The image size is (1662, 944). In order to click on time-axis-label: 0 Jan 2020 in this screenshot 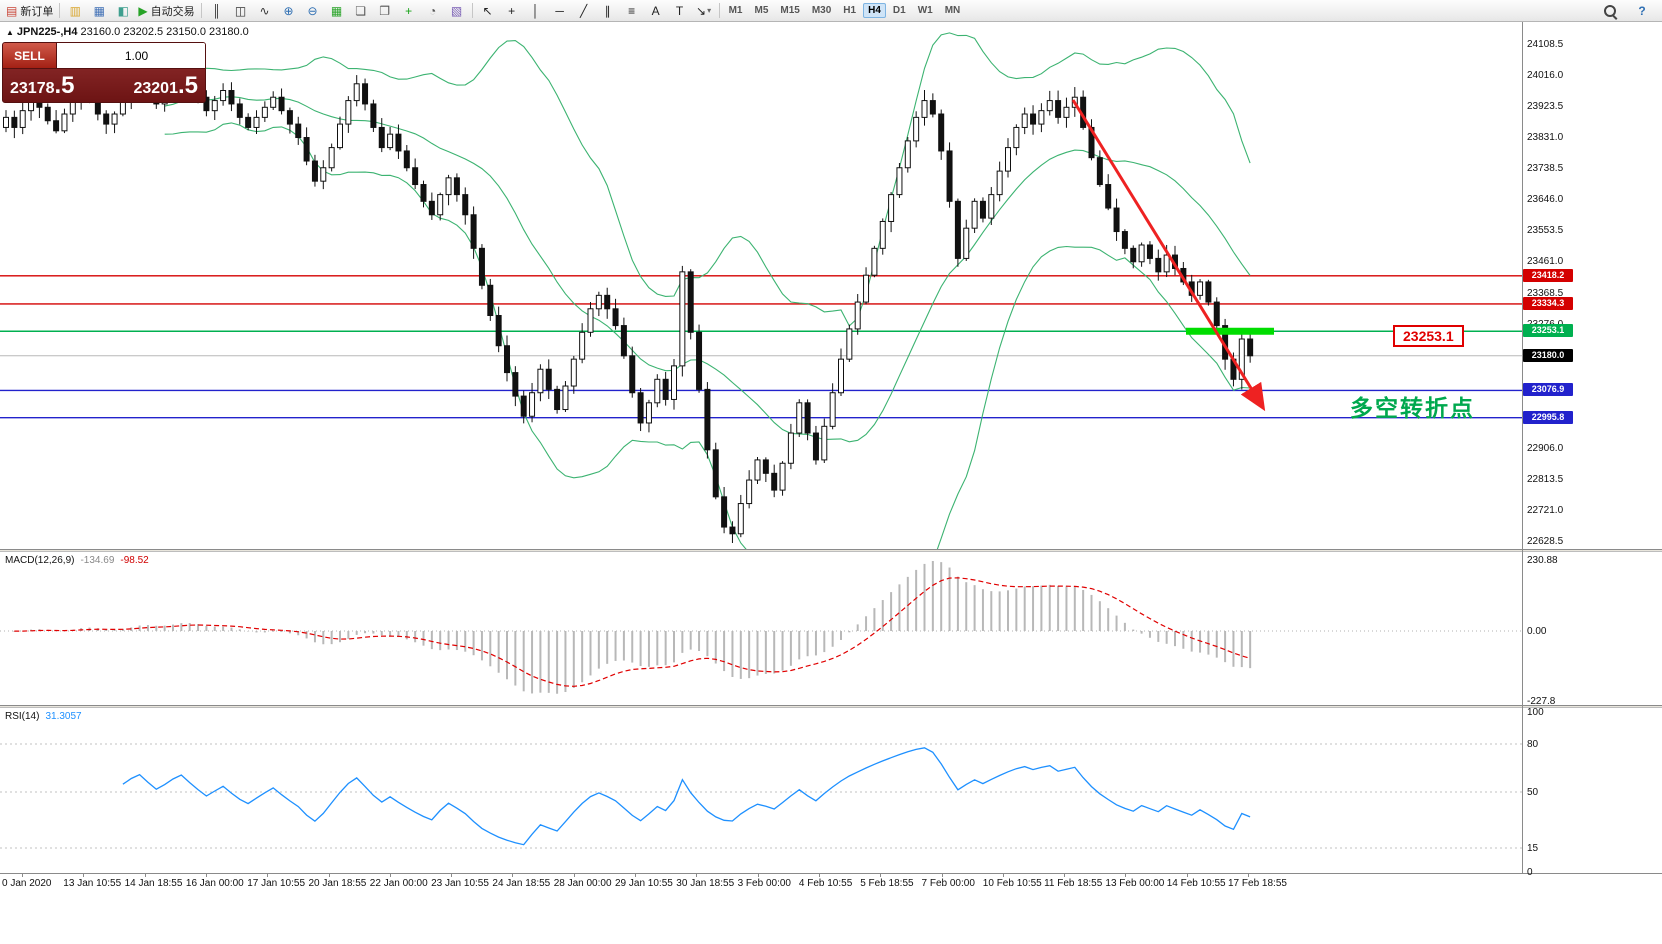, I will do `click(27, 883)`.